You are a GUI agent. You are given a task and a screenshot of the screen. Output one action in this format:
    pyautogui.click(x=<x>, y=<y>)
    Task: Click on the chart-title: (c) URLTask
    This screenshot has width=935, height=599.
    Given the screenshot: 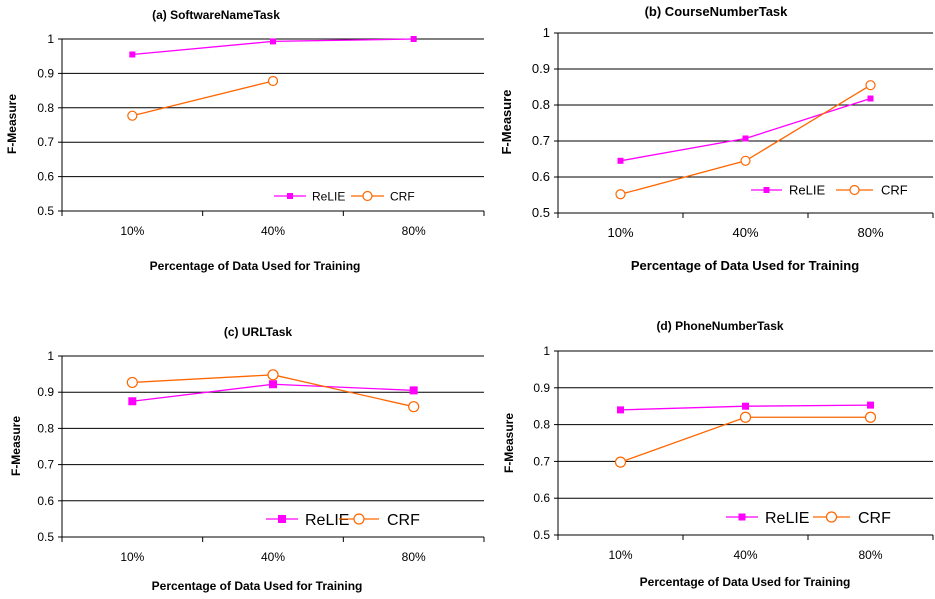 What is the action you would take?
    pyautogui.click(x=258, y=332)
    